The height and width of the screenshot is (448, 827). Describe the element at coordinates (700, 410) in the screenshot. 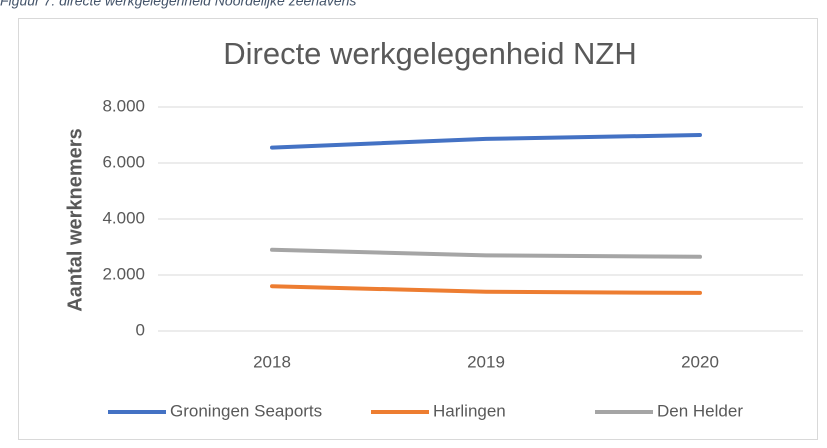

I see `legend-label: Den Helder` at that location.